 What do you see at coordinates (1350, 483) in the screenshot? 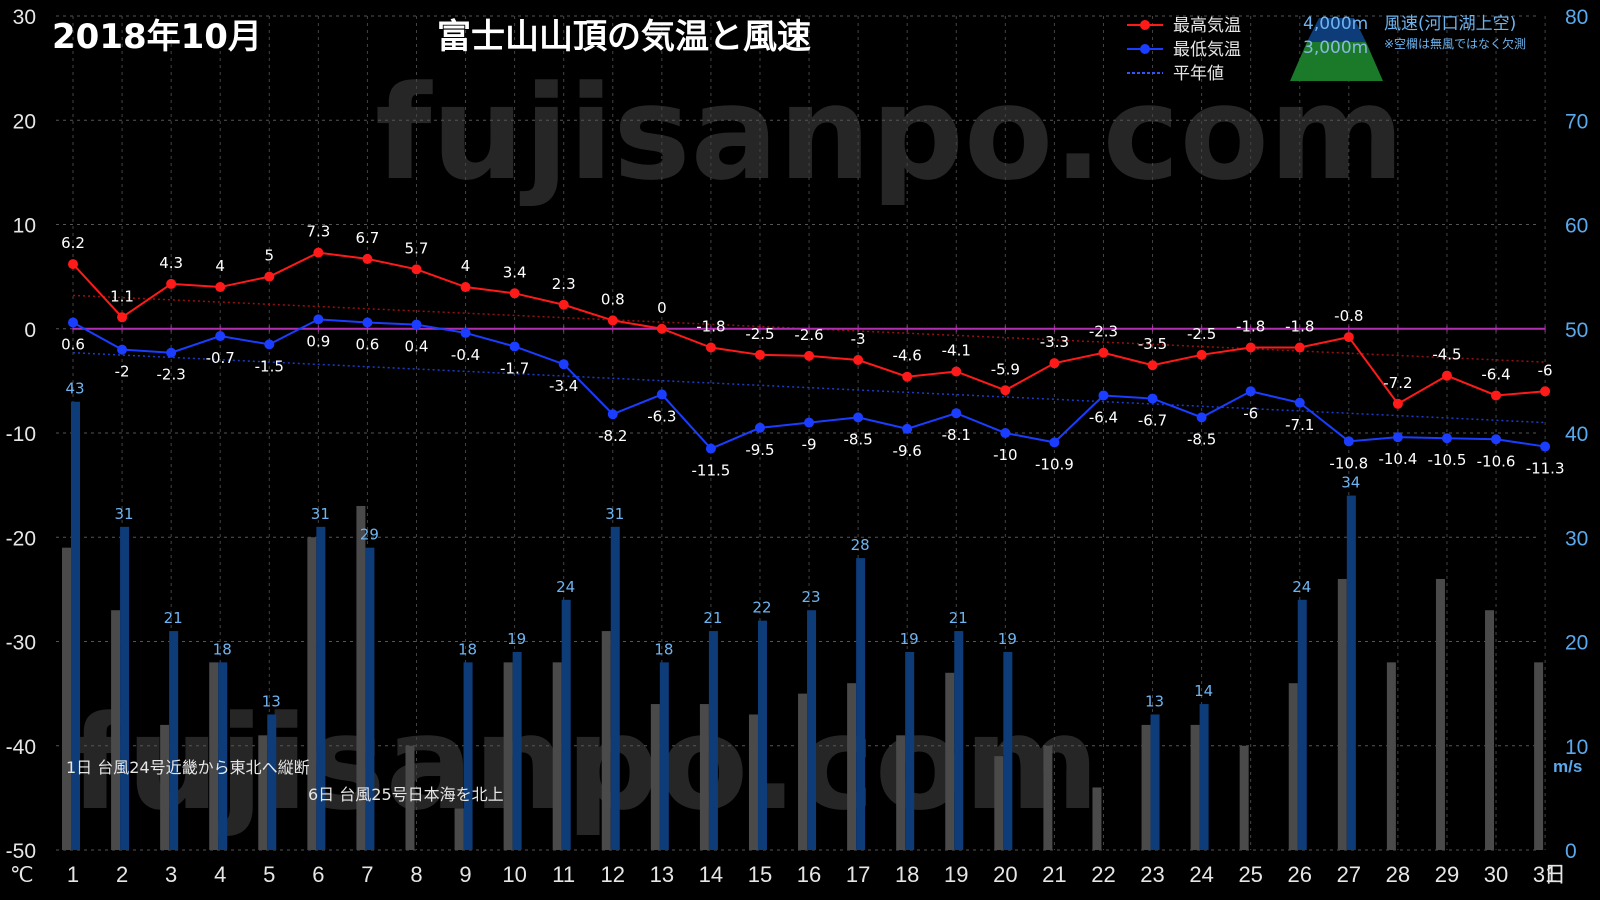
I see `wind-value-label: 34` at bounding box center [1350, 483].